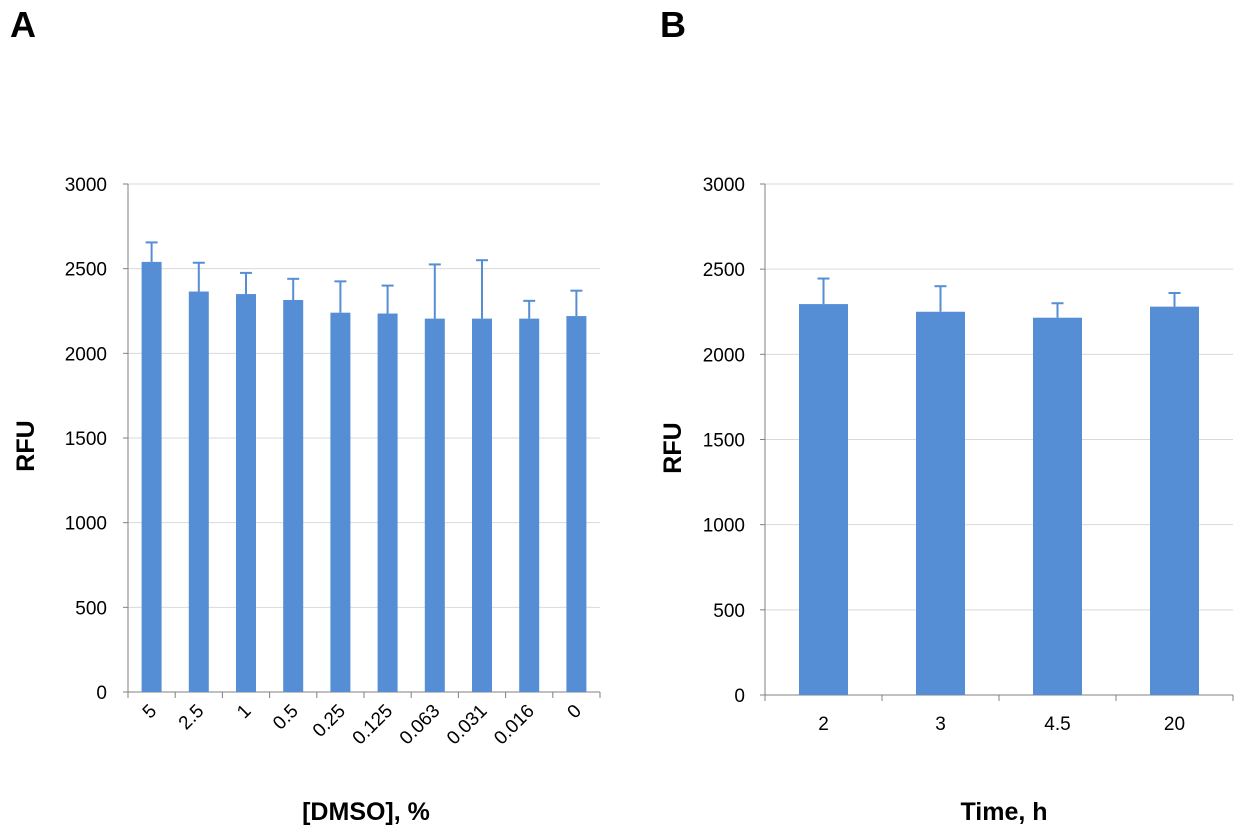 Image resolution: width=1244 pixels, height=837 pixels. I want to click on chart-b-y-tick-label: 3000, so click(724, 185).